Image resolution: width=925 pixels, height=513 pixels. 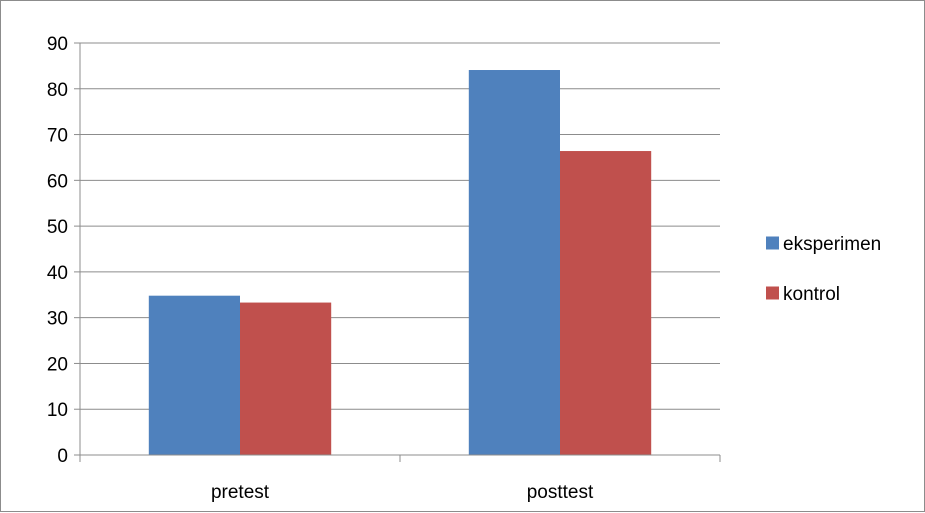 What do you see at coordinates (57, 44) in the screenshot?
I see `y-tick-label: 90` at bounding box center [57, 44].